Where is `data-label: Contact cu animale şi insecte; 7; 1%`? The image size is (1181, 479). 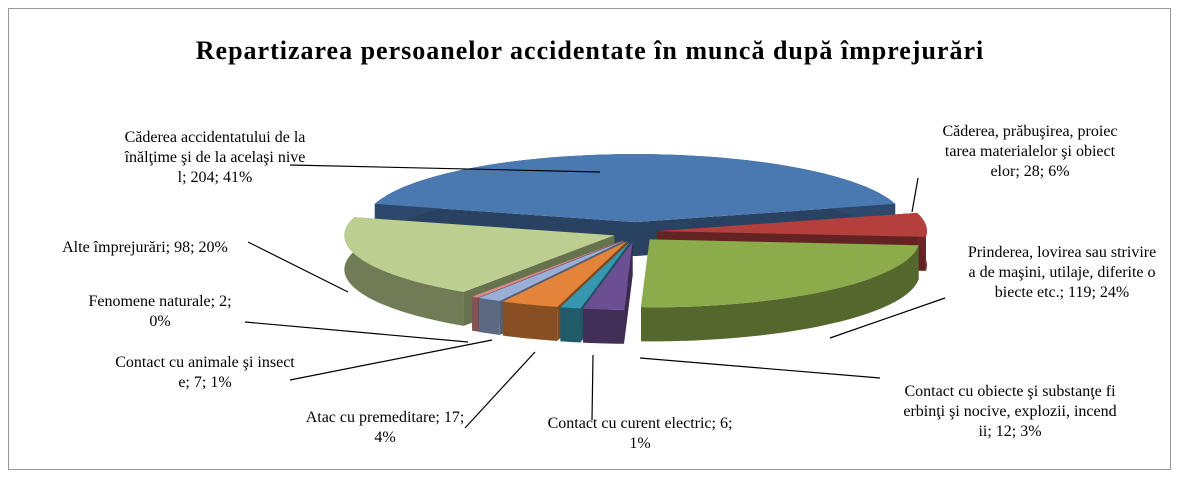
data-label: Contact cu animale şi insecte; 7; 1% is located at coordinates (205, 372).